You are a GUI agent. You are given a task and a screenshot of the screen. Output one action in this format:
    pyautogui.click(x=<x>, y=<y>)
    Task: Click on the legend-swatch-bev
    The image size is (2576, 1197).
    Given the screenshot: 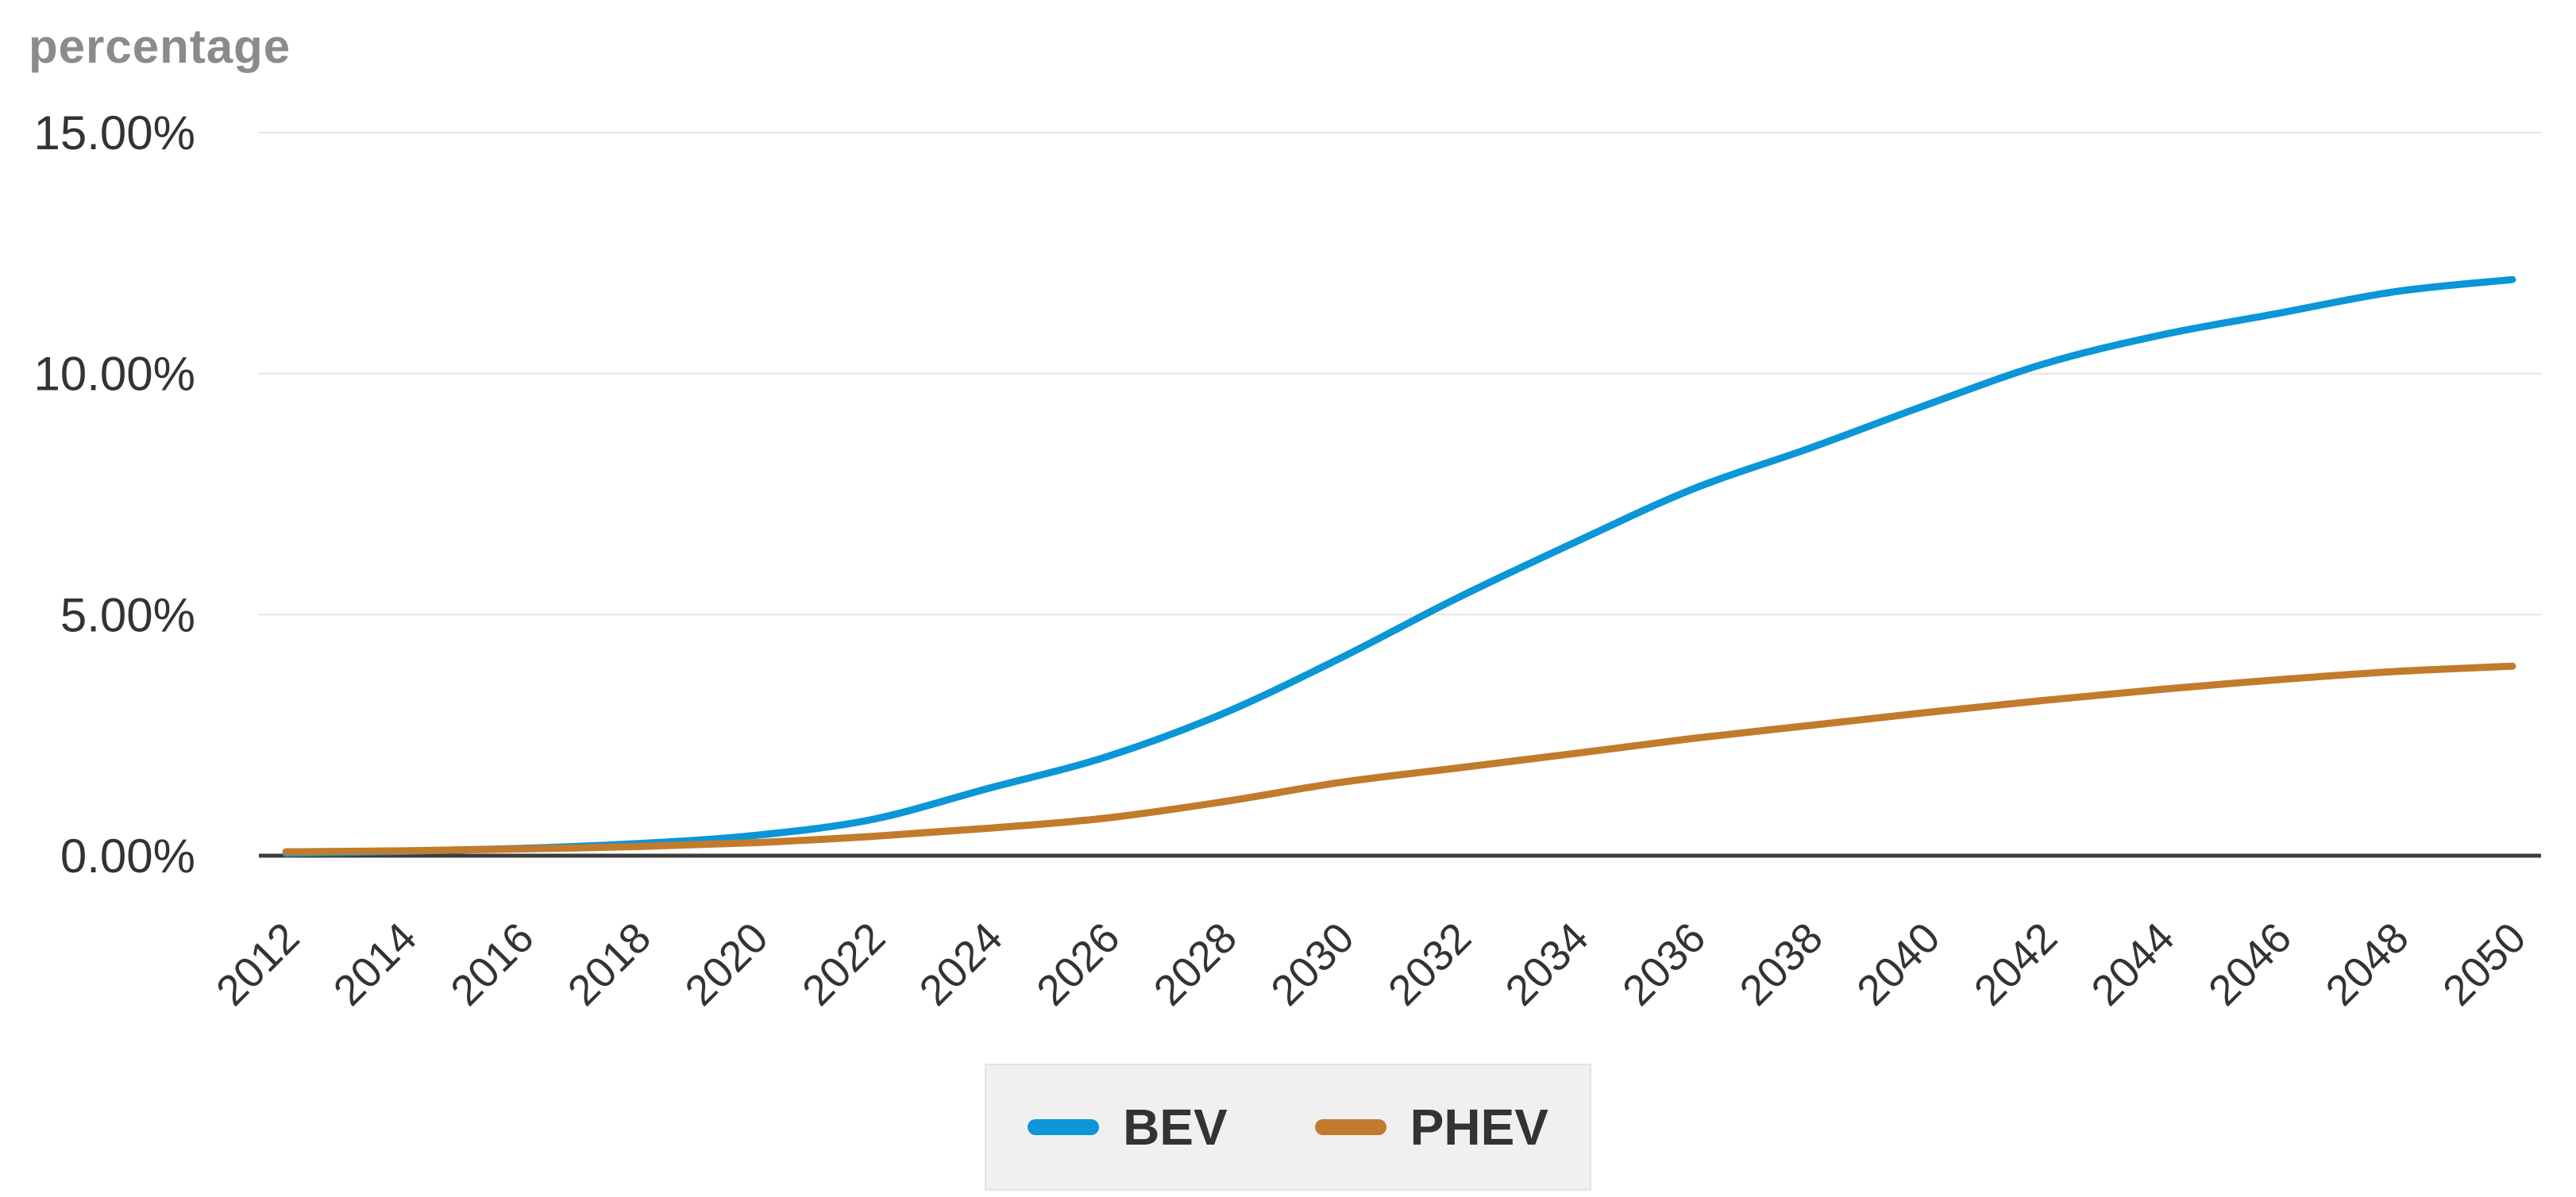 What is the action you would take?
    pyautogui.click(x=1064, y=1127)
    